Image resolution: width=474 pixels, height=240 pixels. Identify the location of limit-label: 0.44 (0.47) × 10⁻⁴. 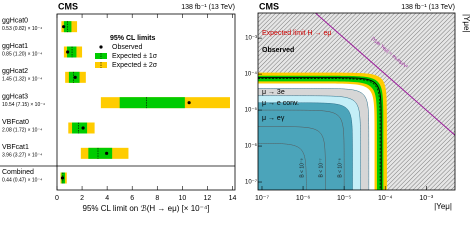
(22, 180).